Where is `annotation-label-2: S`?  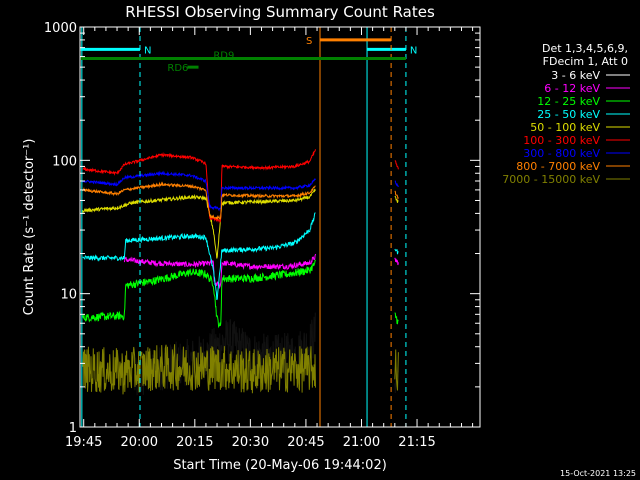
annotation-label-2: S is located at coordinates (309, 41).